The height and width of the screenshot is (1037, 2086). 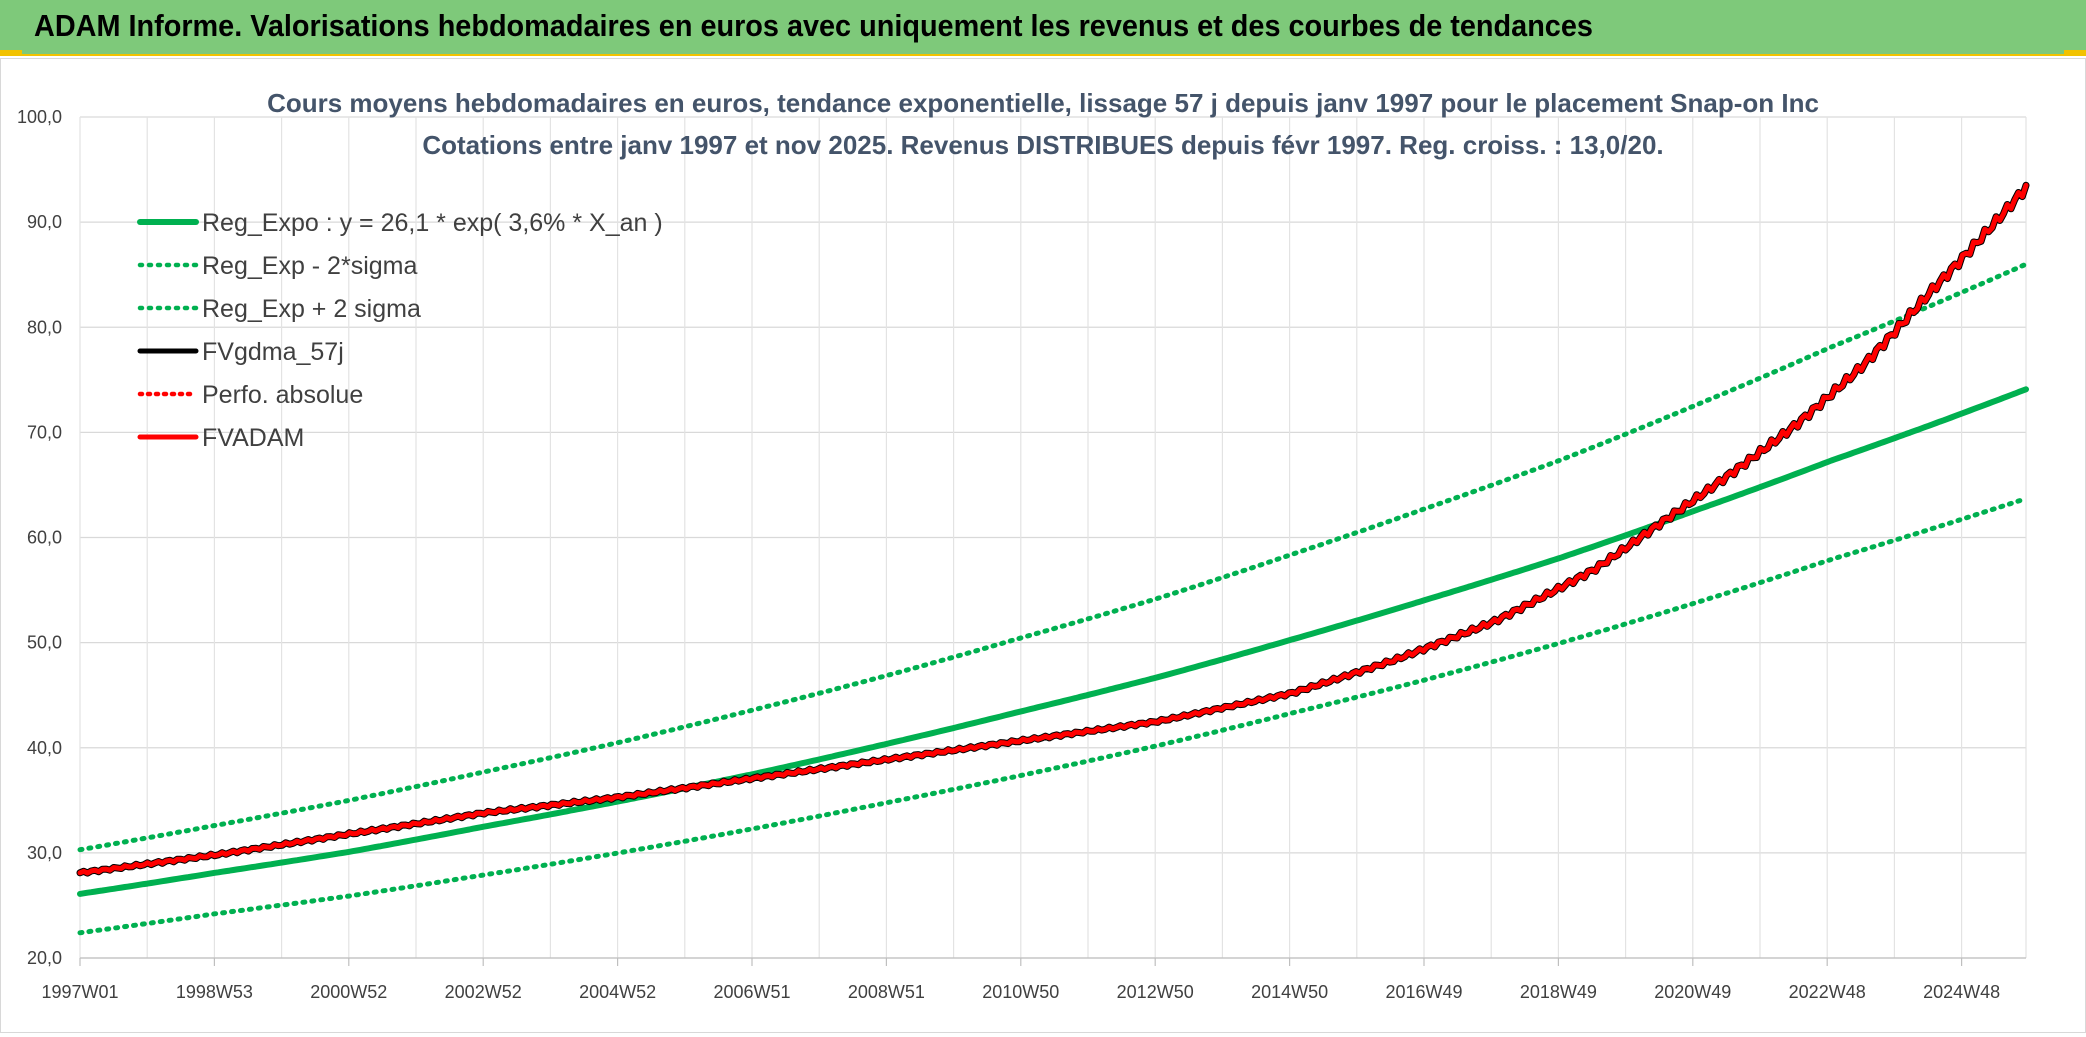 What do you see at coordinates (282, 395) in the screenshot?
I see `legend-label: Perfo. absolue` at bounding box center [282, 395].